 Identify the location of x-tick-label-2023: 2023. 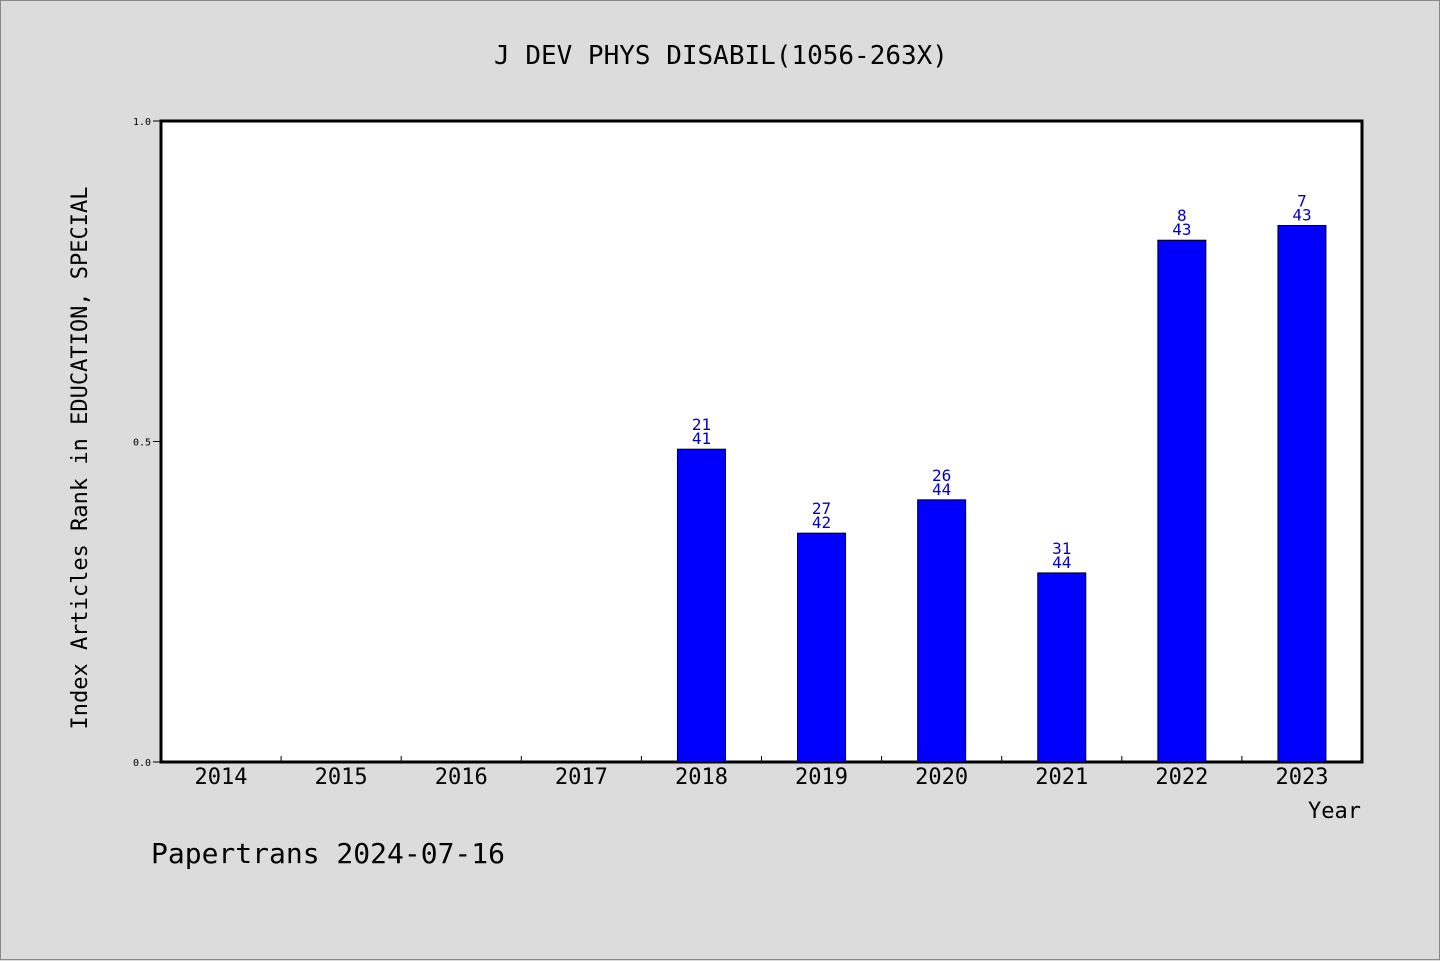
(1301, 777).